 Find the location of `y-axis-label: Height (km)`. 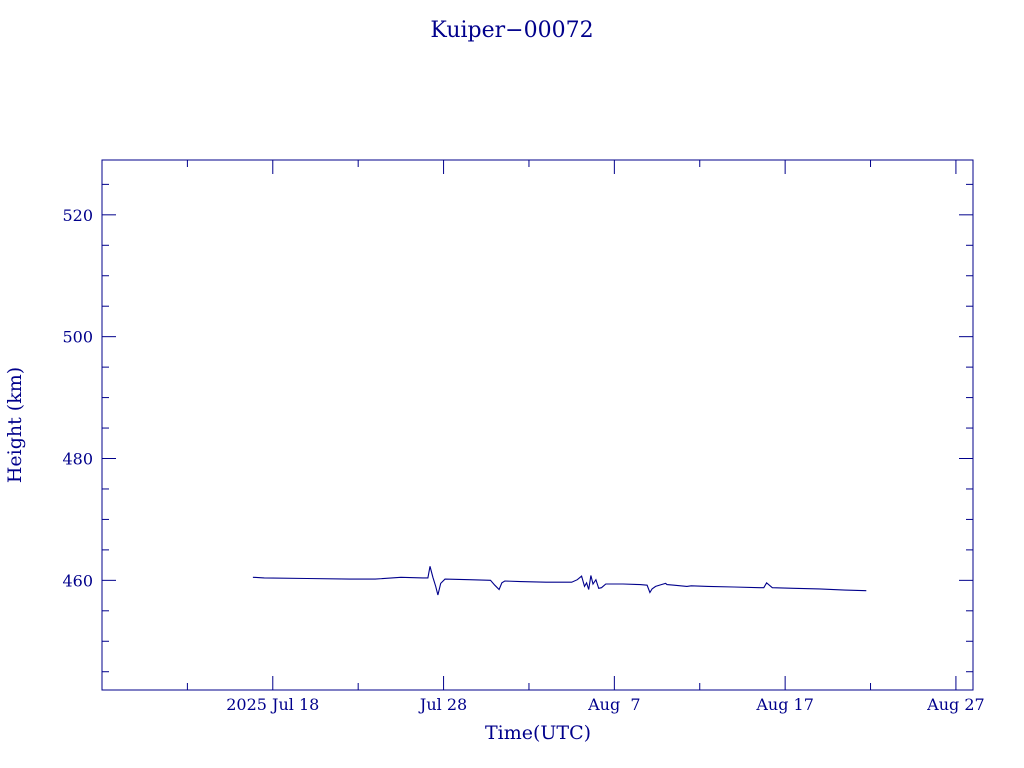

y-axis-label: Height (km) is located at coordinates (15, 425).